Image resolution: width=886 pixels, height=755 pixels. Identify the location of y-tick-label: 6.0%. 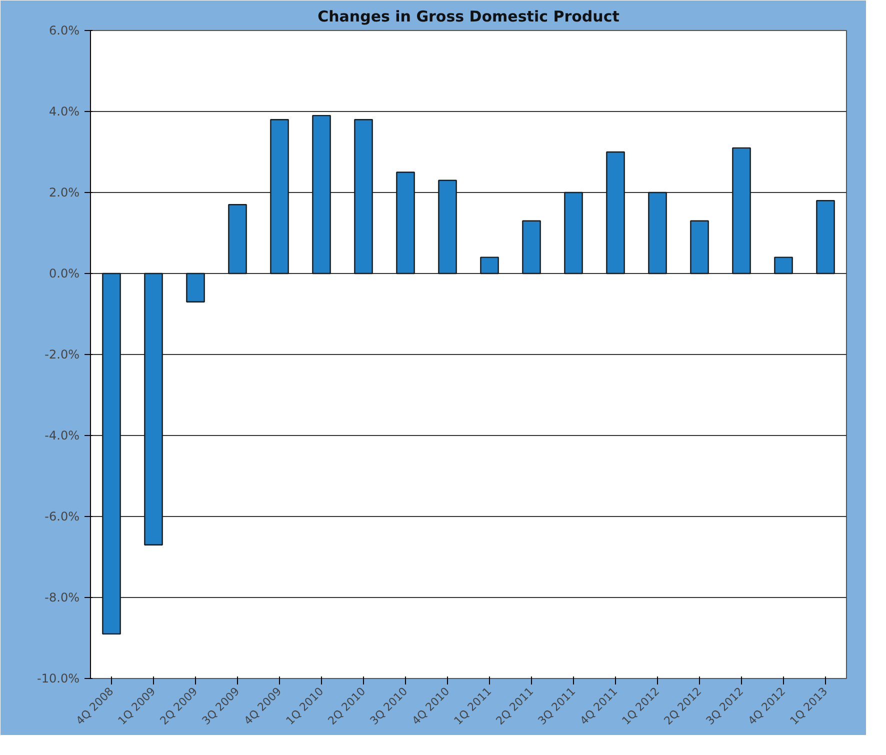
(64, 31).